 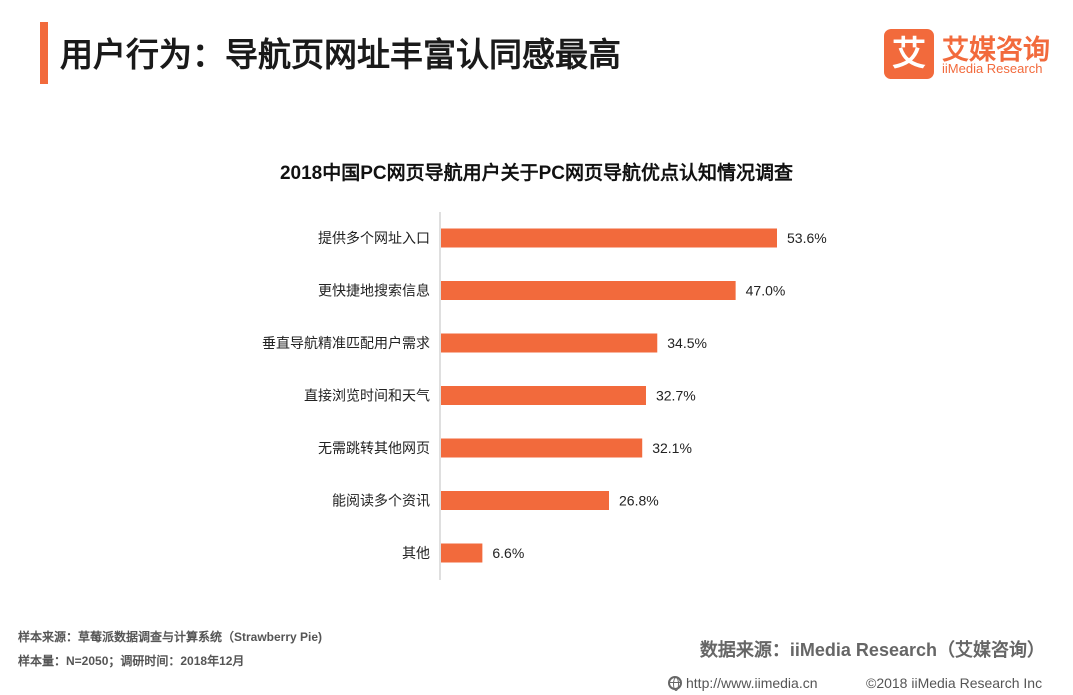 I want to click on category-label: 垂直导航精准匹配用户需求, so click(x=346, y=343).